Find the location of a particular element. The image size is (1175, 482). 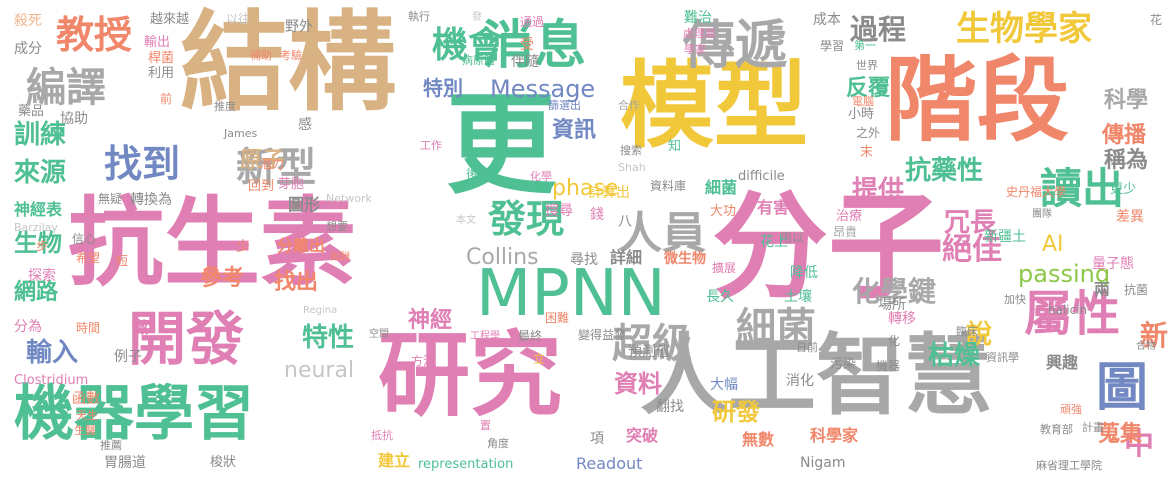

word: 角度 is located at coordinates (498, 443).